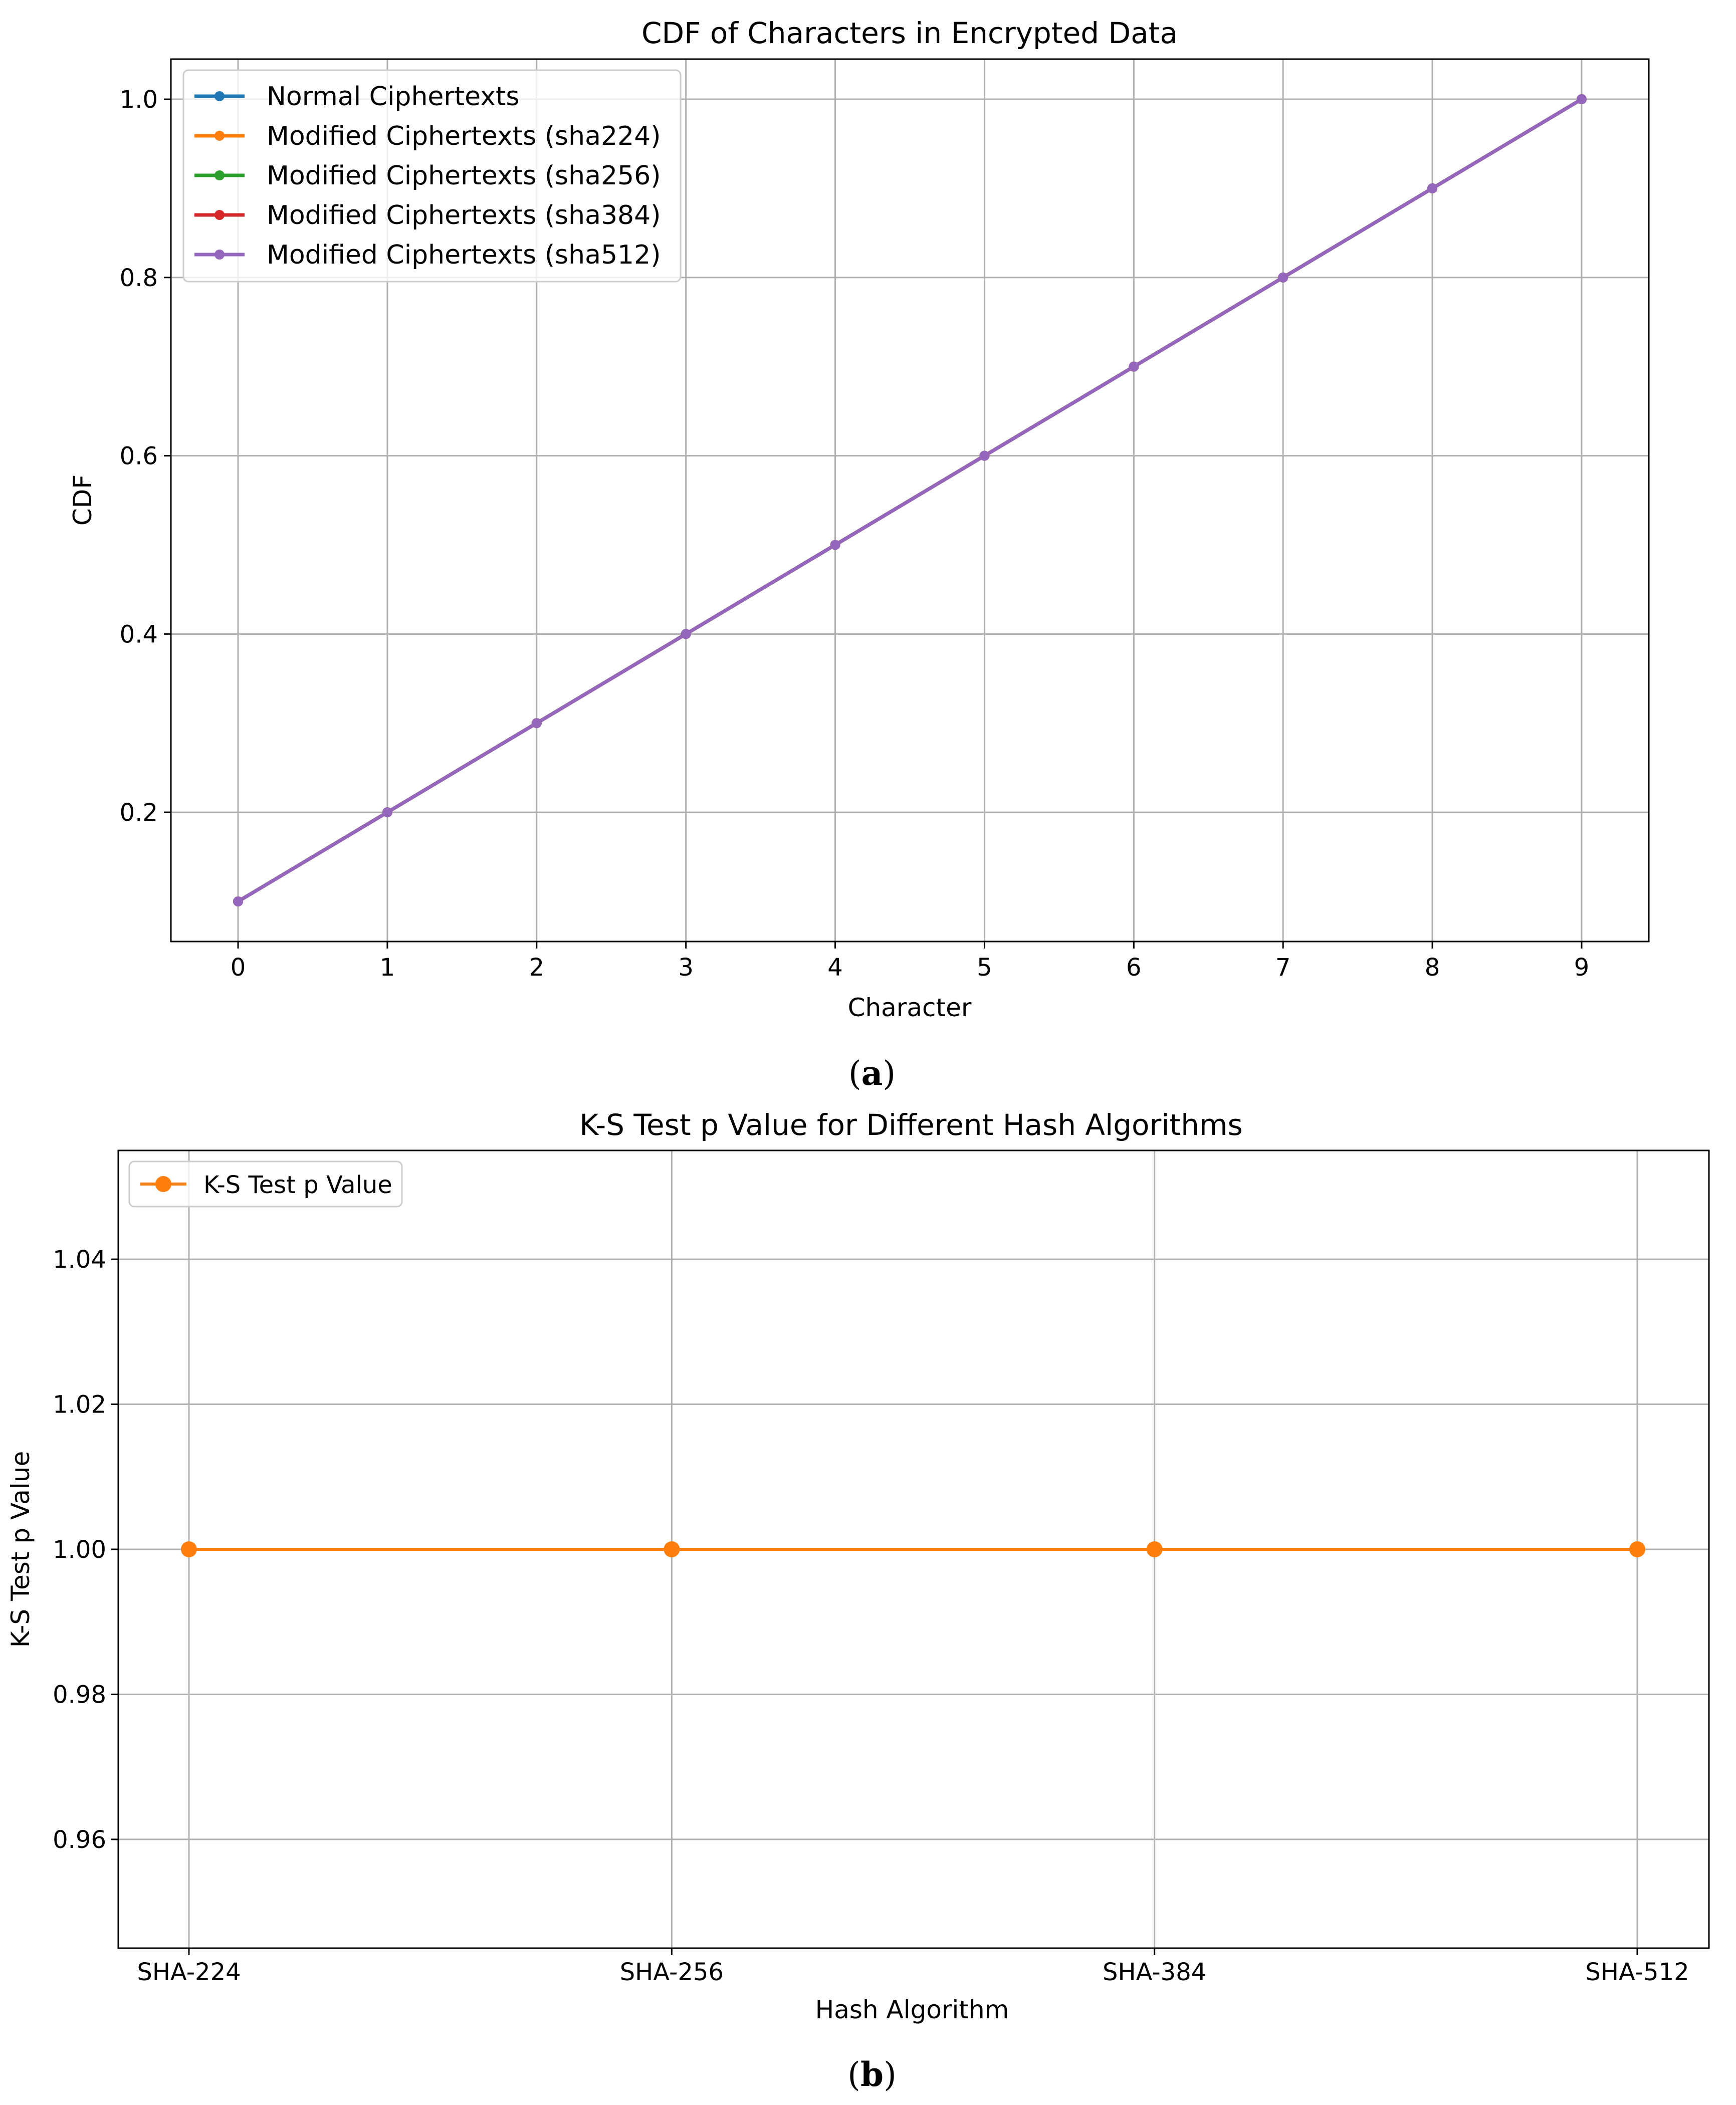 The width and height of the screenshot is (1736, 2105). Describe the element at coordinates (20, 1549) in the screenshot. I see `chart-b-y-axis-label: K-S Test p Value` at that location.